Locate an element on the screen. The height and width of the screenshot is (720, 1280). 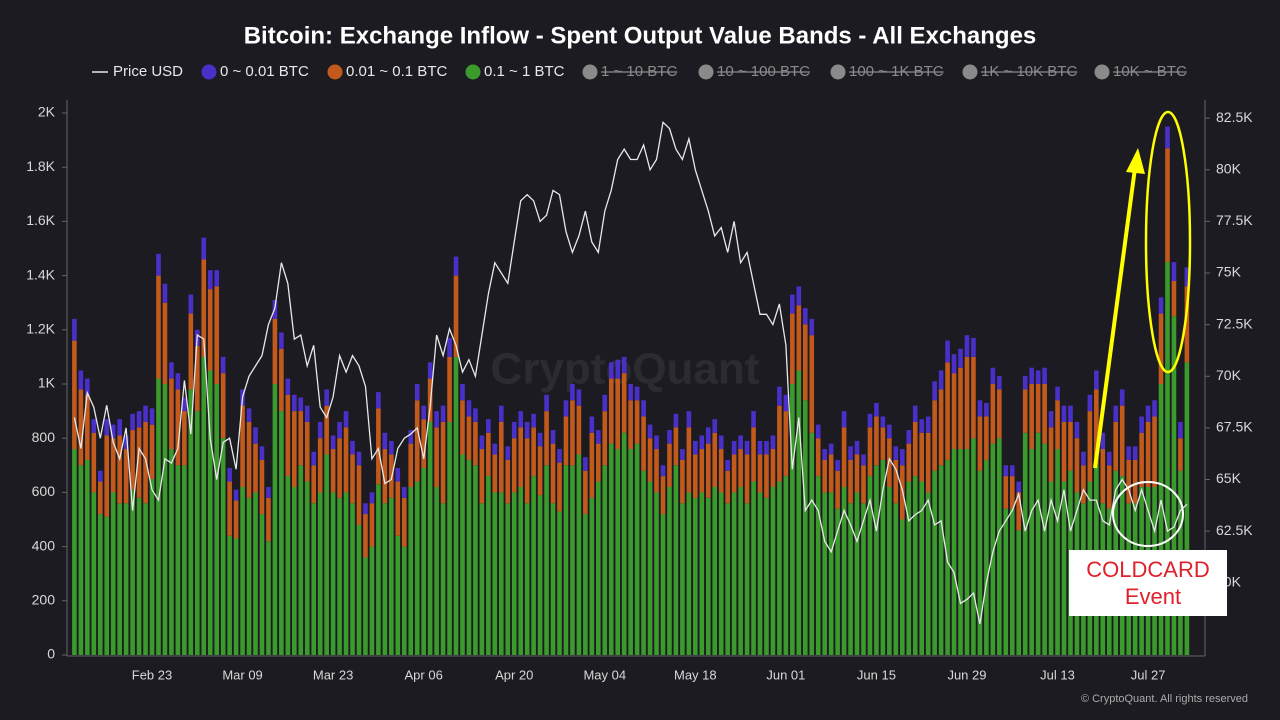
x-tick-label: Feb 23 is located at coordinates (152, 674).